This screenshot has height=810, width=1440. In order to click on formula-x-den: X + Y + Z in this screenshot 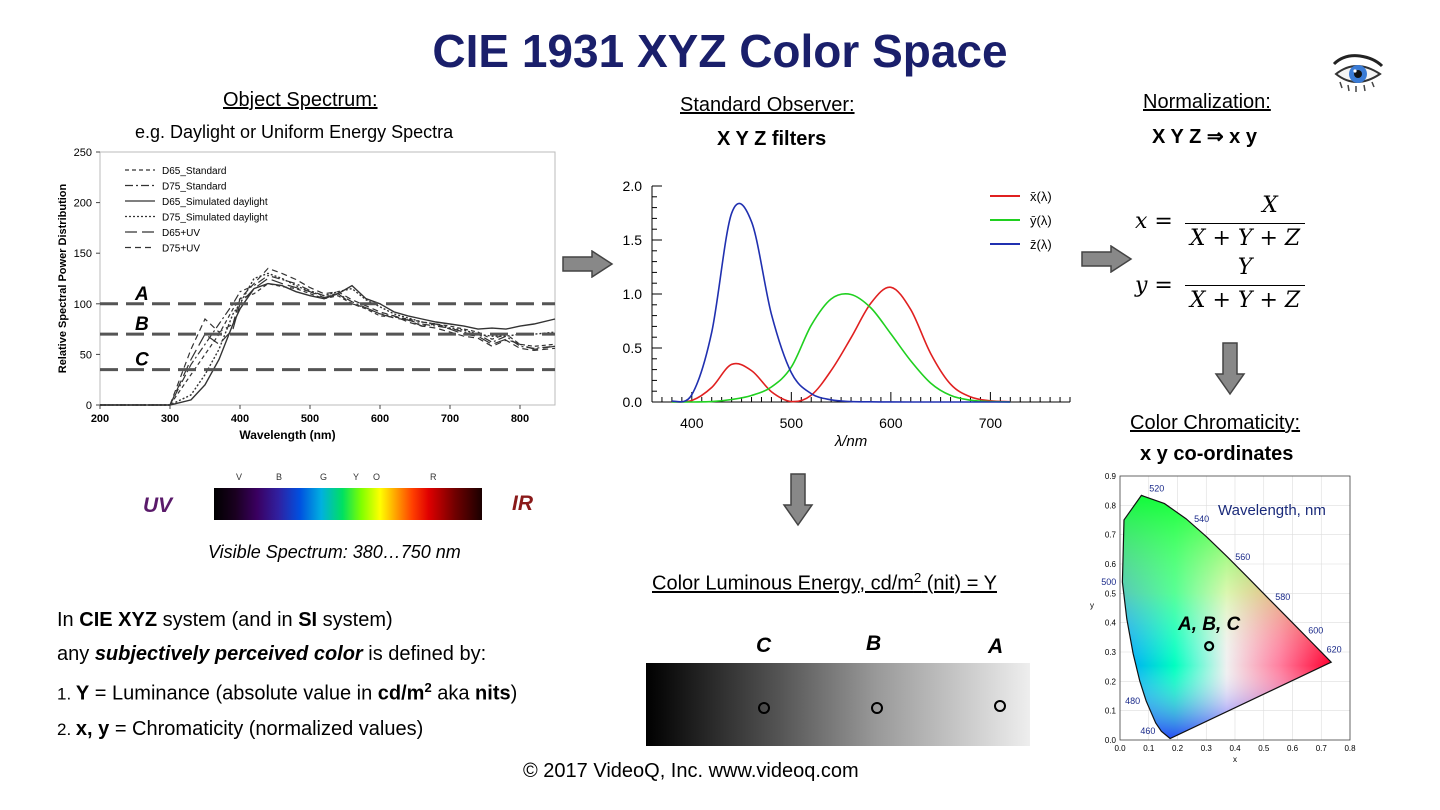, I will do `click(1245, 238)`.